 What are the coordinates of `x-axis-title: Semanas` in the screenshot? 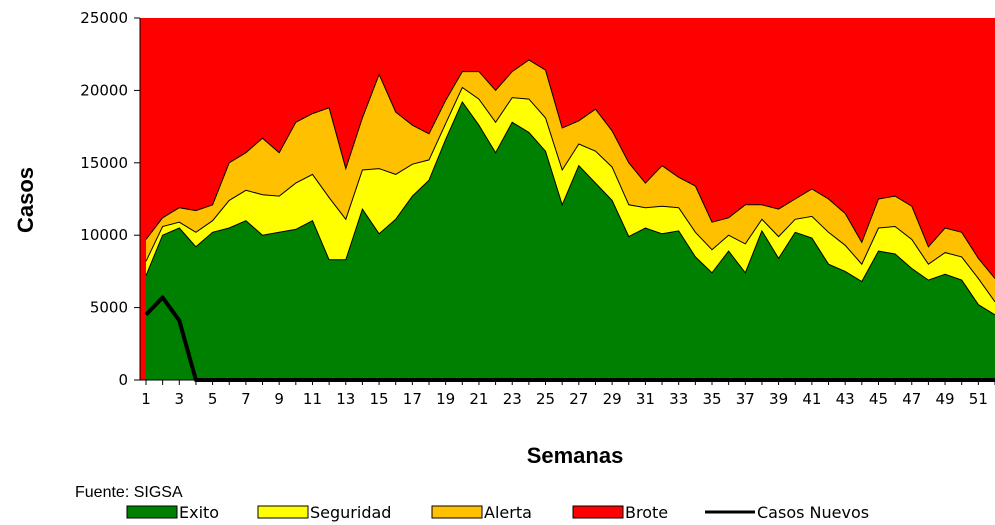 It's located at (575, 455).